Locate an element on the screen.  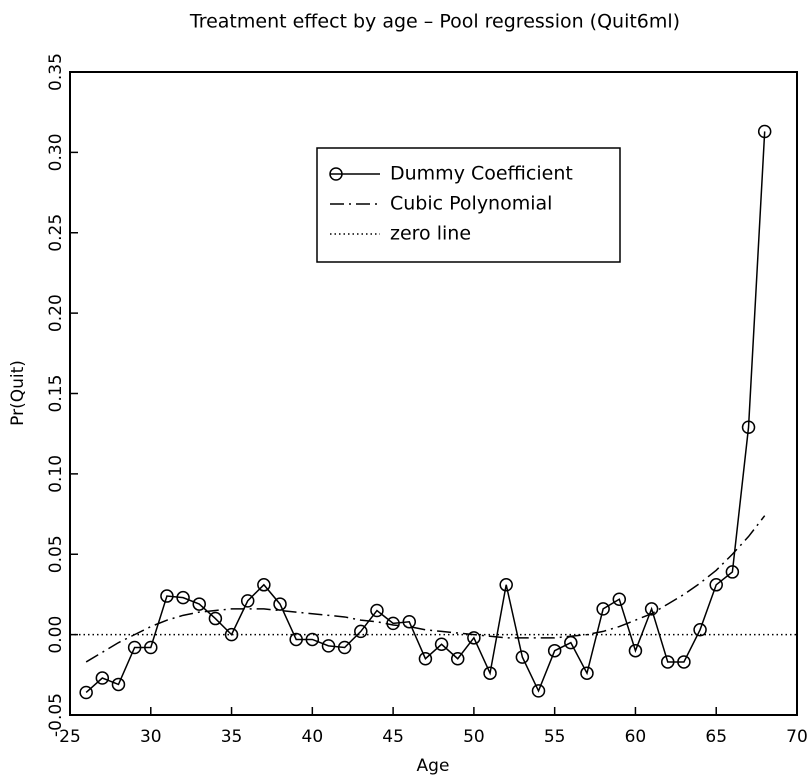
x-tick-label: 45 is located at coordinates (393, 737).